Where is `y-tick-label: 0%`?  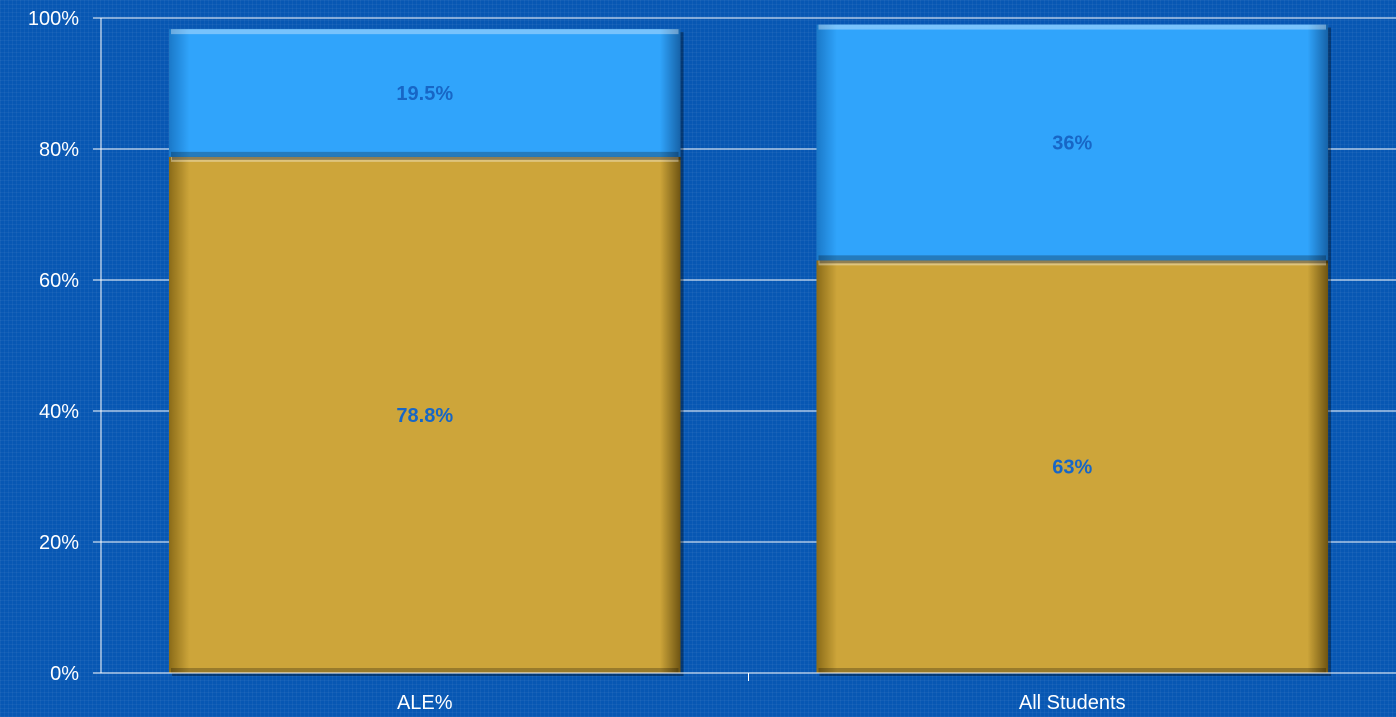 y-tick-label: 0% is located at coordinates (64, 674).